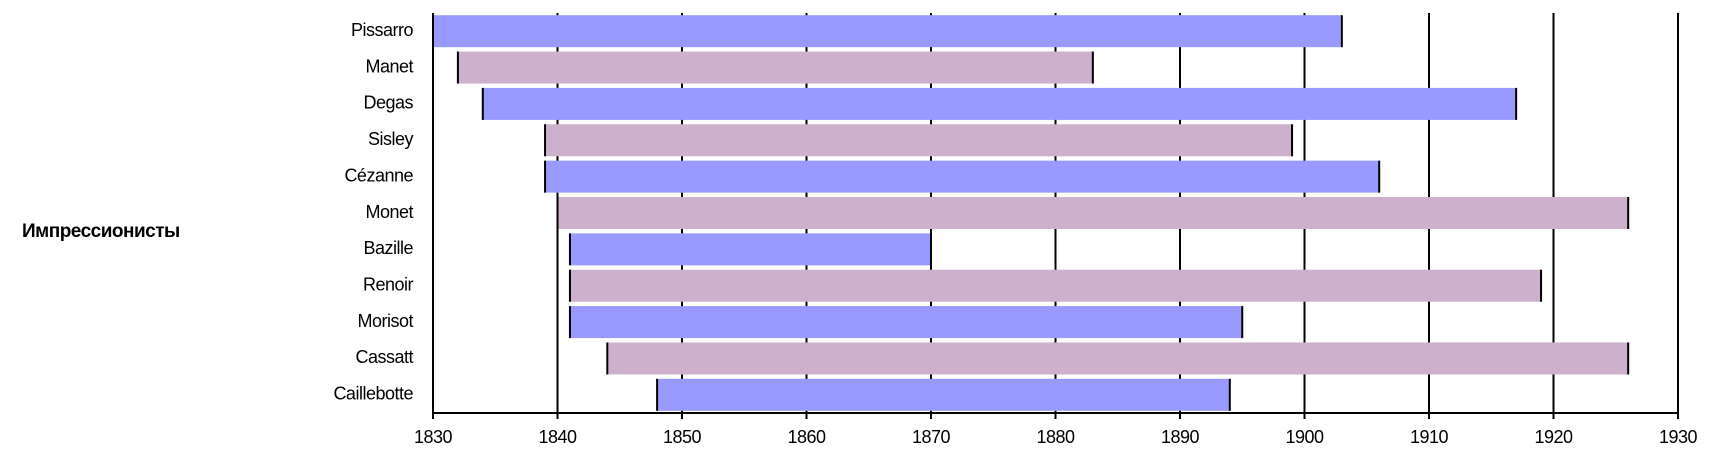 This screenshot has height=472, width=1718. Describe the element at coordinates (1304, 437) in the screenshot. I see `x-tick-label: 1900` at that location.